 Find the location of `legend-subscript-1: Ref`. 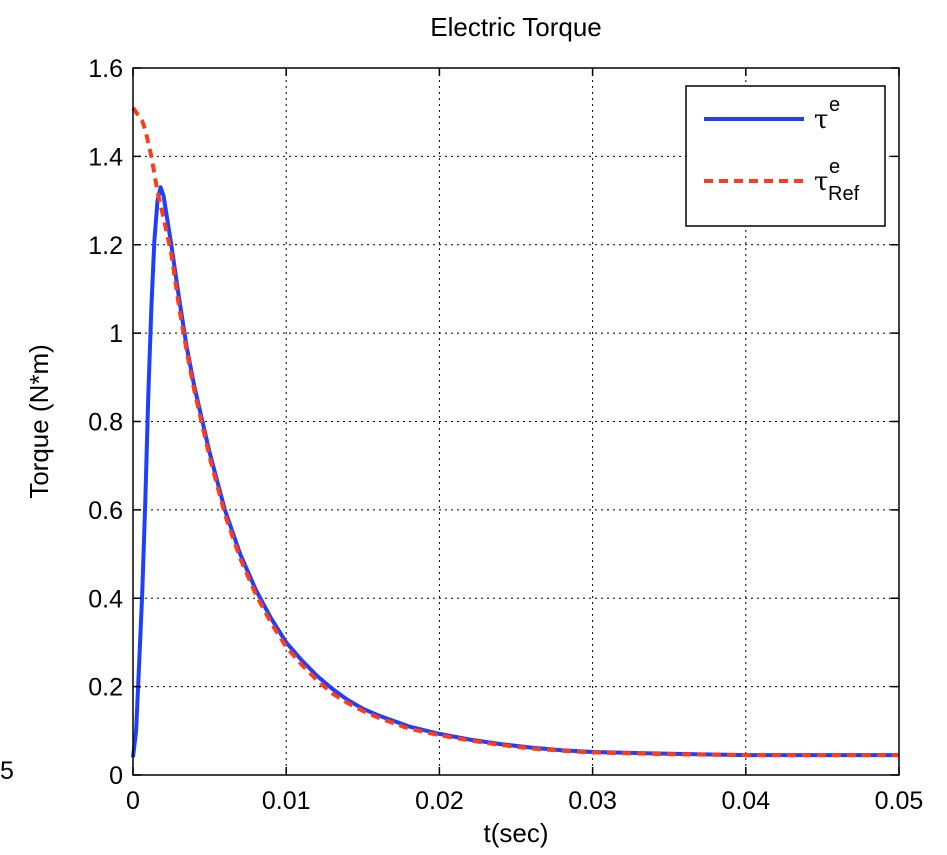

legend-subscript-1: Ref is located at coordinates (844, 194).